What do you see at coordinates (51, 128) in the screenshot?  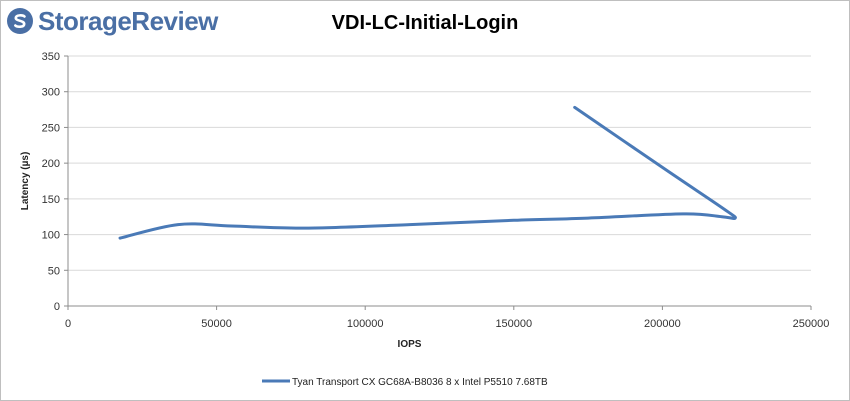 I see `y-tick-label: 250` at bounding box center [51, 128].